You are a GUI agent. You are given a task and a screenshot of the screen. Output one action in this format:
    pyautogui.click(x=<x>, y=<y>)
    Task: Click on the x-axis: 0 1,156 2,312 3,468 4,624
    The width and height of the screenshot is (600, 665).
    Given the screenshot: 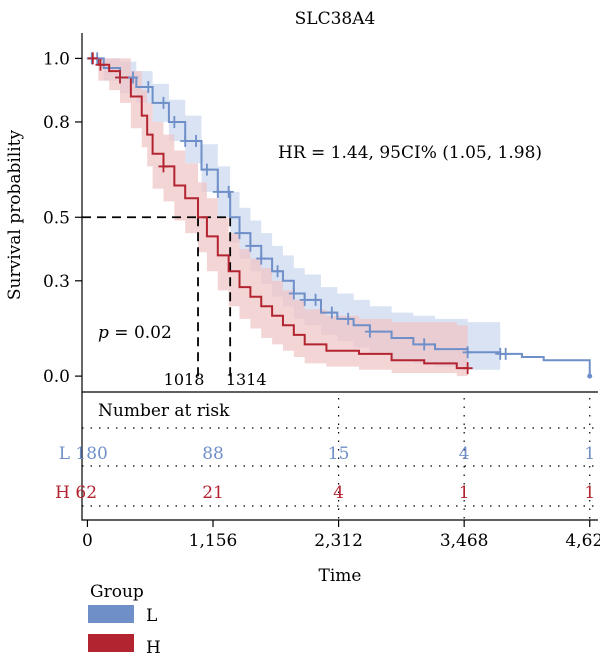 What is the action you would take?
    pyautogui.click(x=341, y=535)
    